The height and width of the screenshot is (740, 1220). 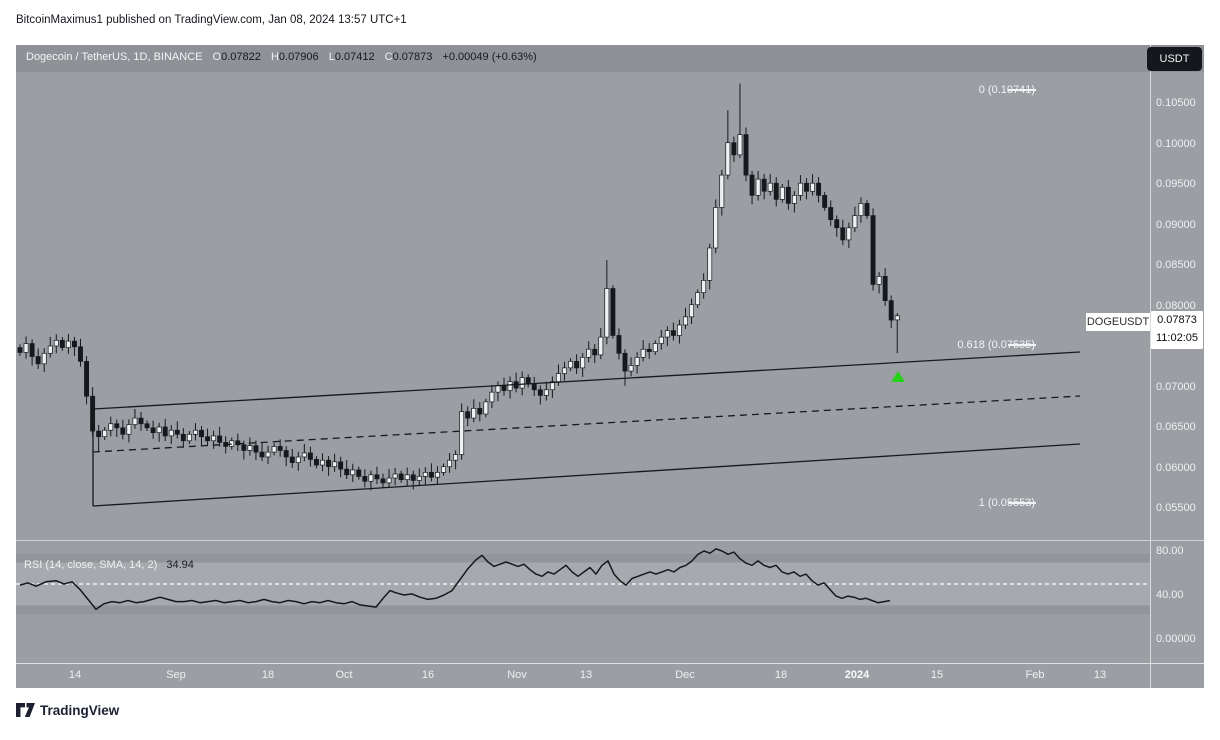 What do you see at coordinates (610, 663) in the screenshot?
I see `time-axis-separator` at bounding box center [610, 663].